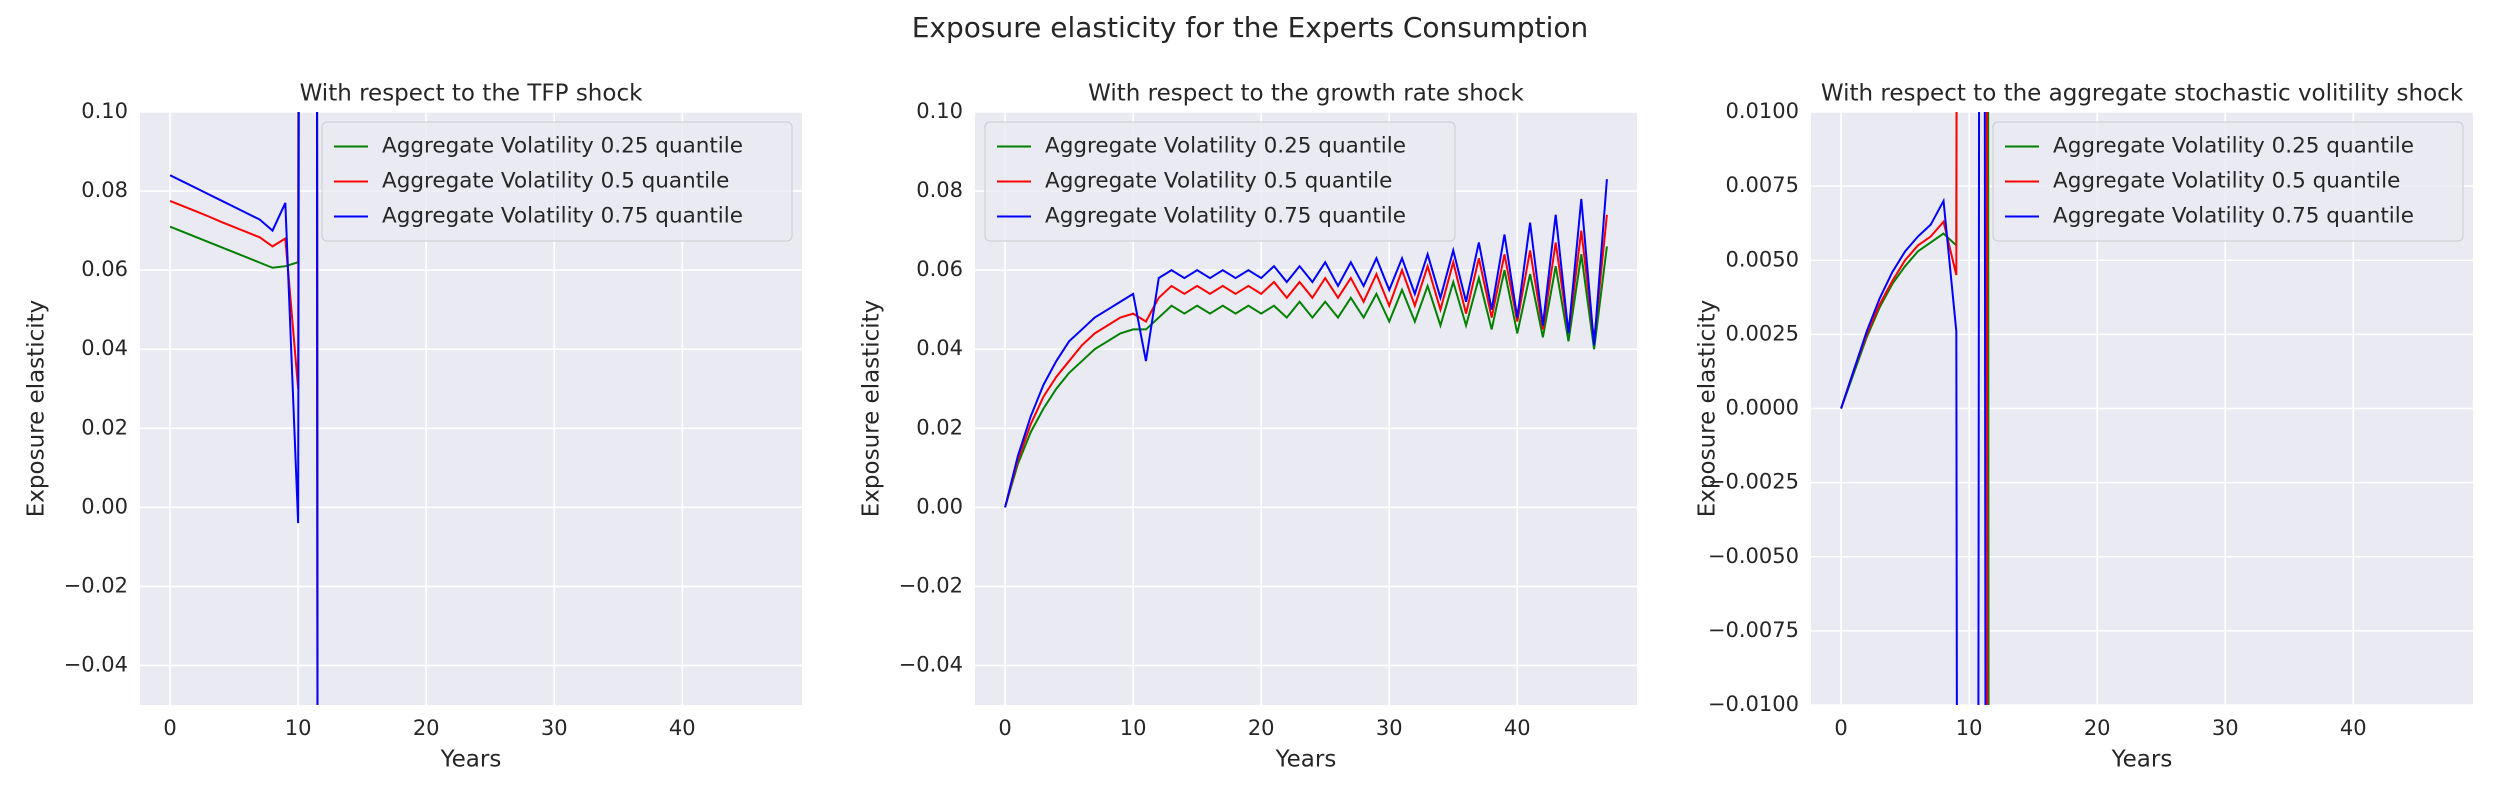 This screenshot has width=2500, height=800. I want to click on y-tick-label: −0.0100, so click(1753, 704).